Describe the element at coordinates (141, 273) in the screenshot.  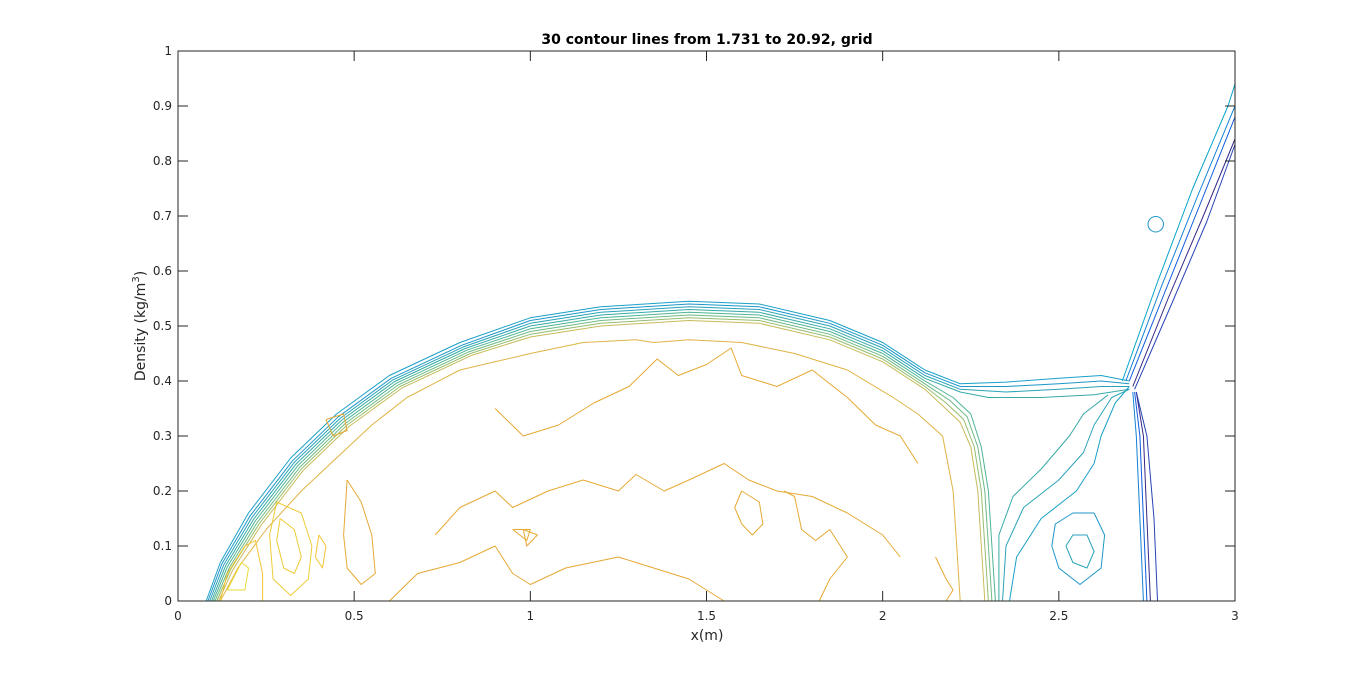
I see `y-axis-label-close: )` at that location.